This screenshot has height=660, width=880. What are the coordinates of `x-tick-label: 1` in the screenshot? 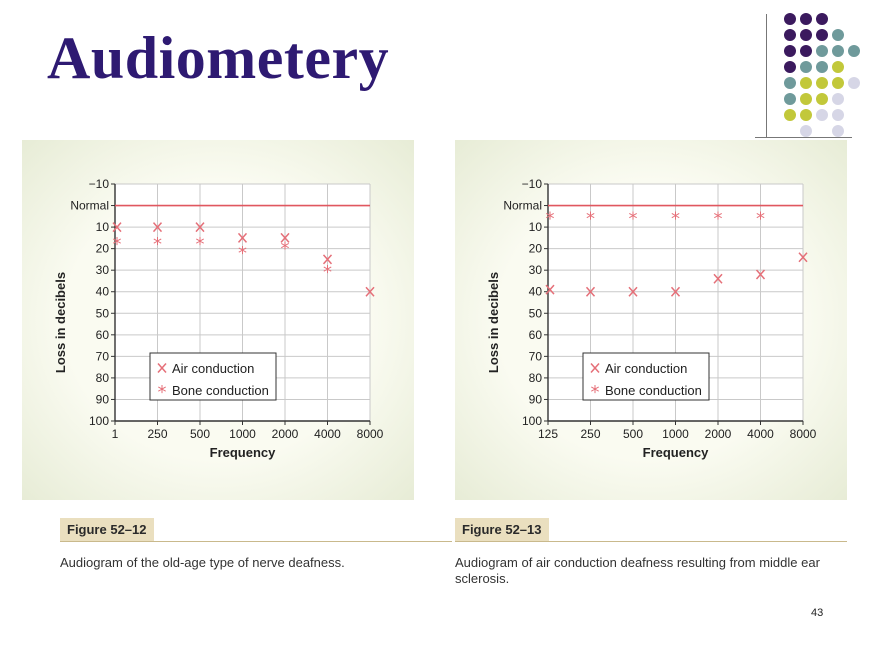 It's located at (115, 434).